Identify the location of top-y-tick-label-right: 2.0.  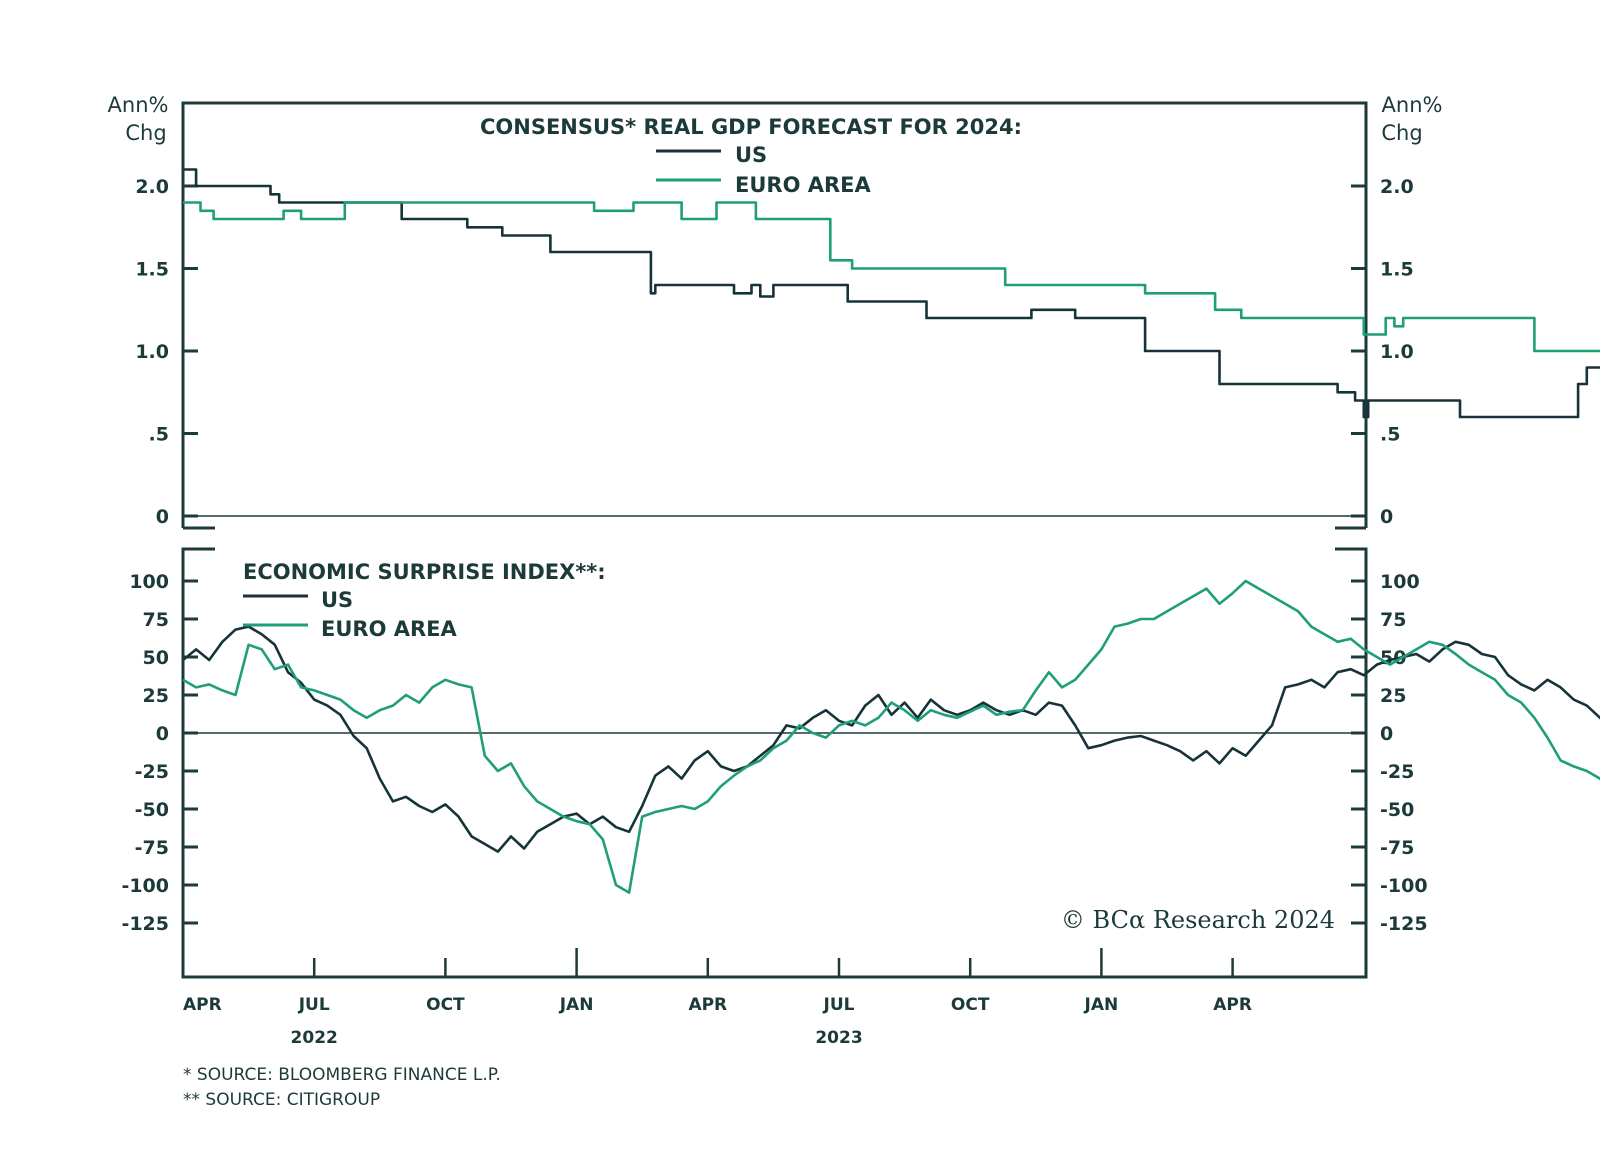
(1397, 187).